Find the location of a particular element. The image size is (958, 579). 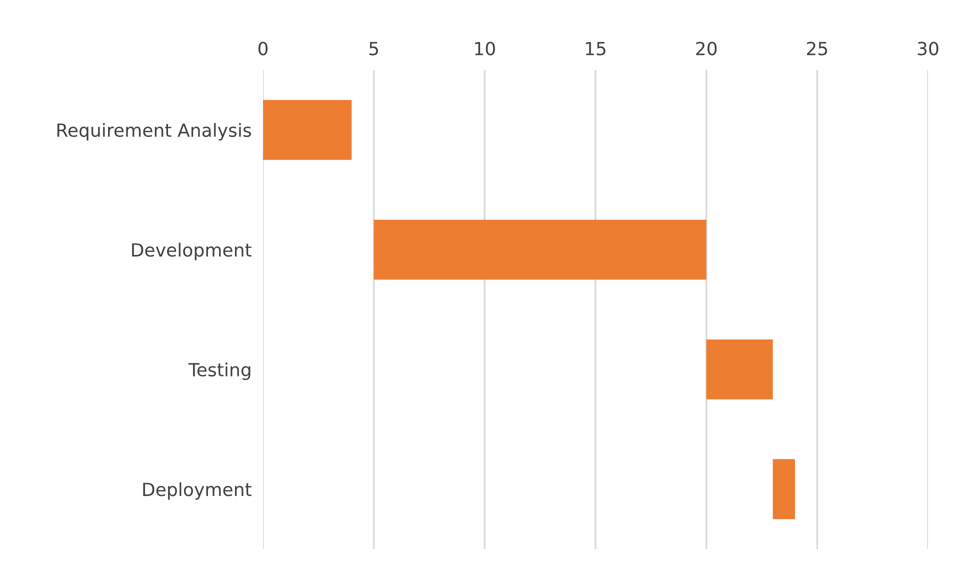

x-tick-label: 0 is located at coordinates (263, 49).